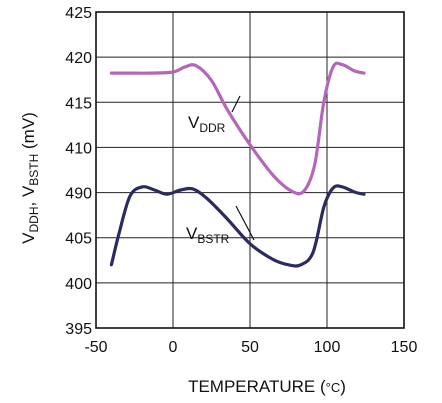 Image resolution: width=442 pixels, height=403 pixels. I want to click on x-tick-label: 0, so click(173, 347).